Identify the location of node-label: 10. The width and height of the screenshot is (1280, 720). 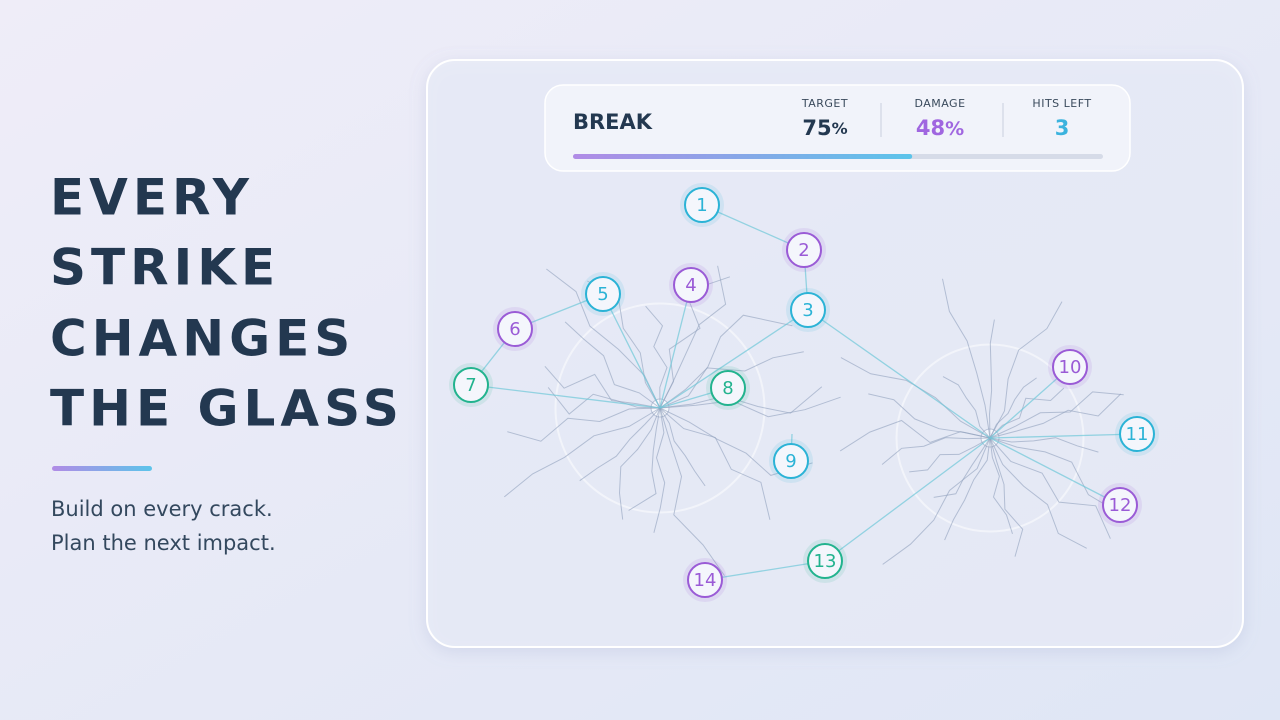
(1070, 367).